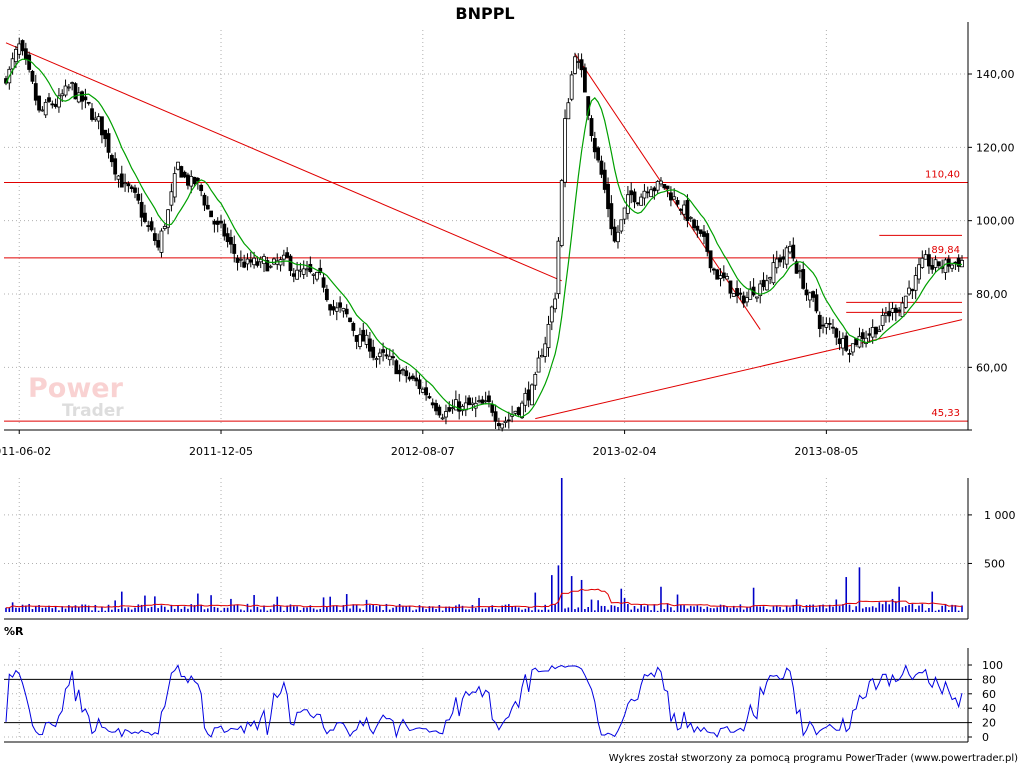  I want to click on wr-tick-label: 0, so click(985, 737).